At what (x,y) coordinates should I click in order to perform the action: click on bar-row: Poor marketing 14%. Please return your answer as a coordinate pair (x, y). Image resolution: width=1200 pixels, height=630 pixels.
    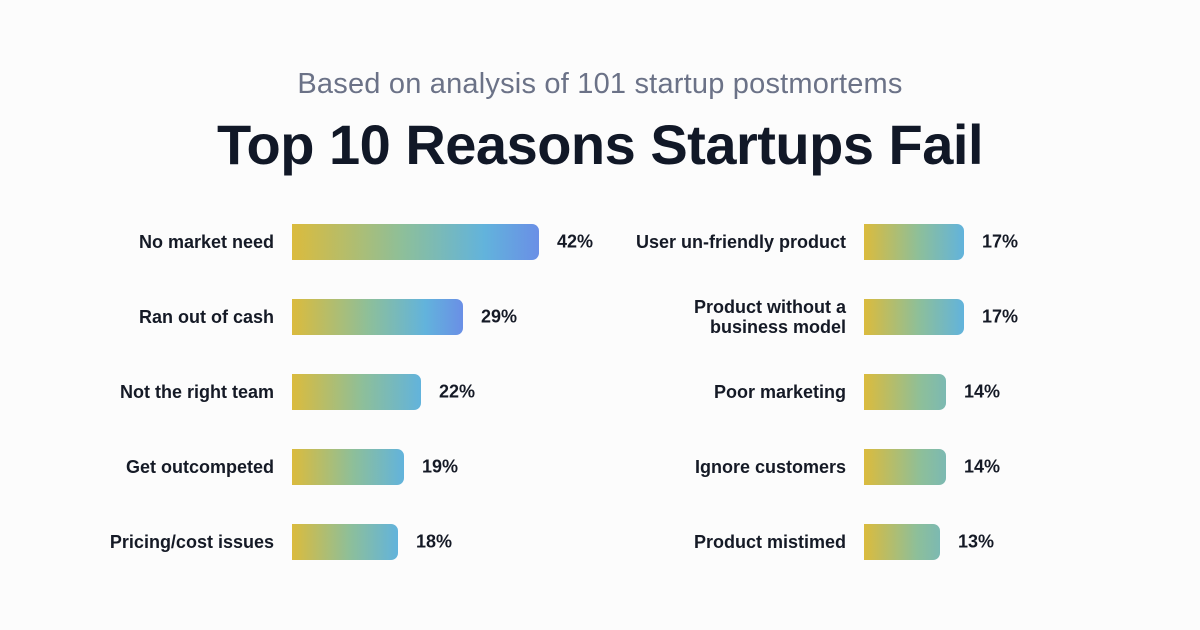
    Looking at the image, I should click on (600, 392).